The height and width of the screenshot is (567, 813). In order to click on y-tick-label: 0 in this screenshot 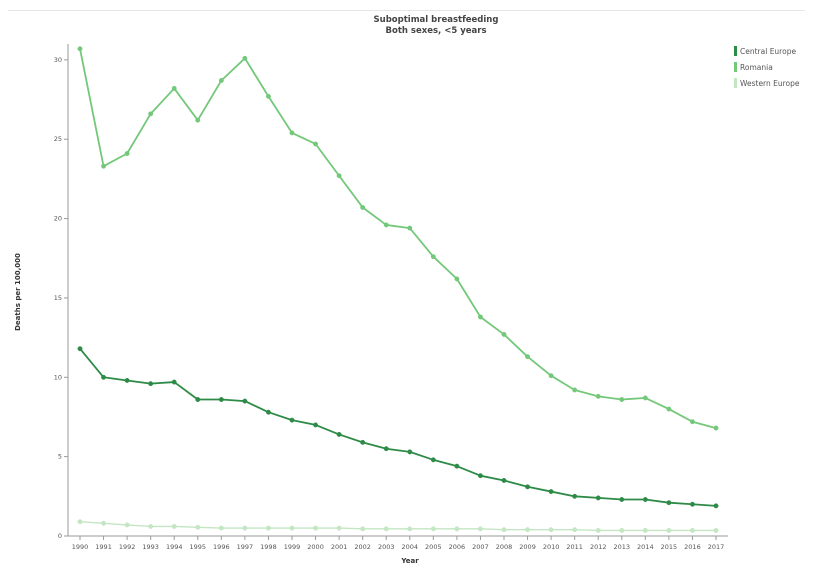, I will do `click(60, 536)`.